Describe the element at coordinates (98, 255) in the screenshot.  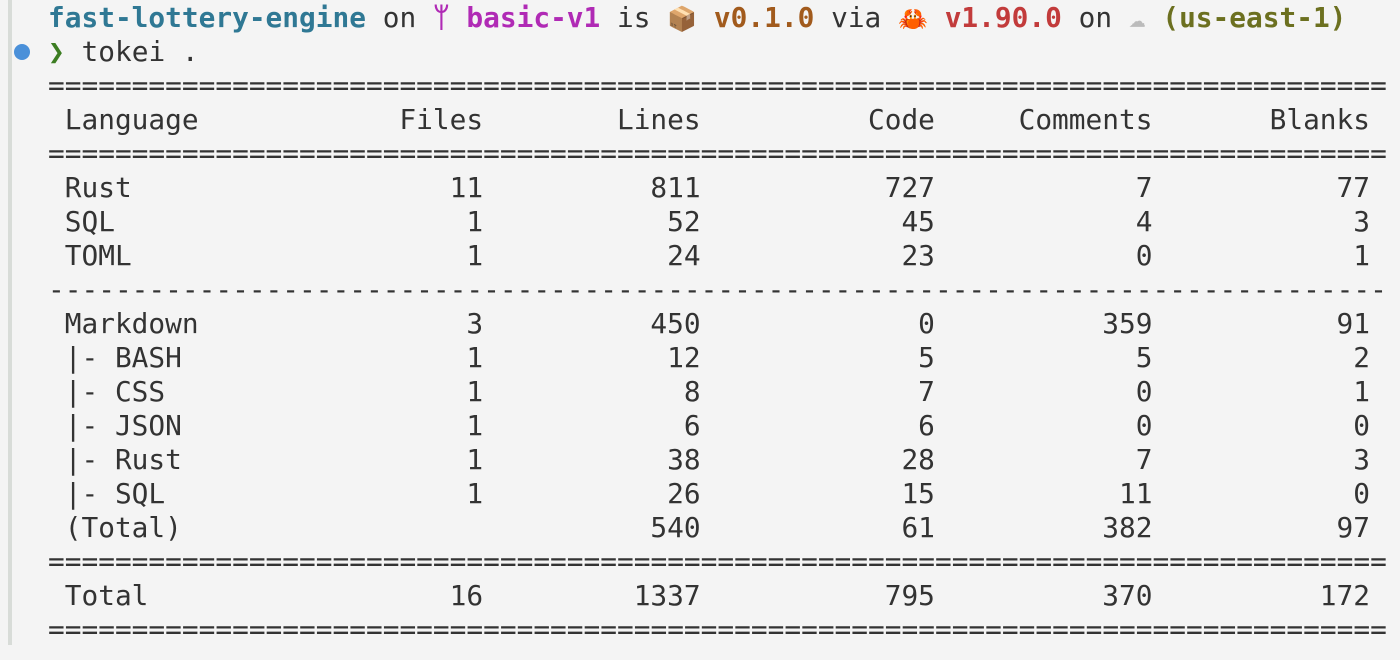
I see `cell-language: TOML` at that location.